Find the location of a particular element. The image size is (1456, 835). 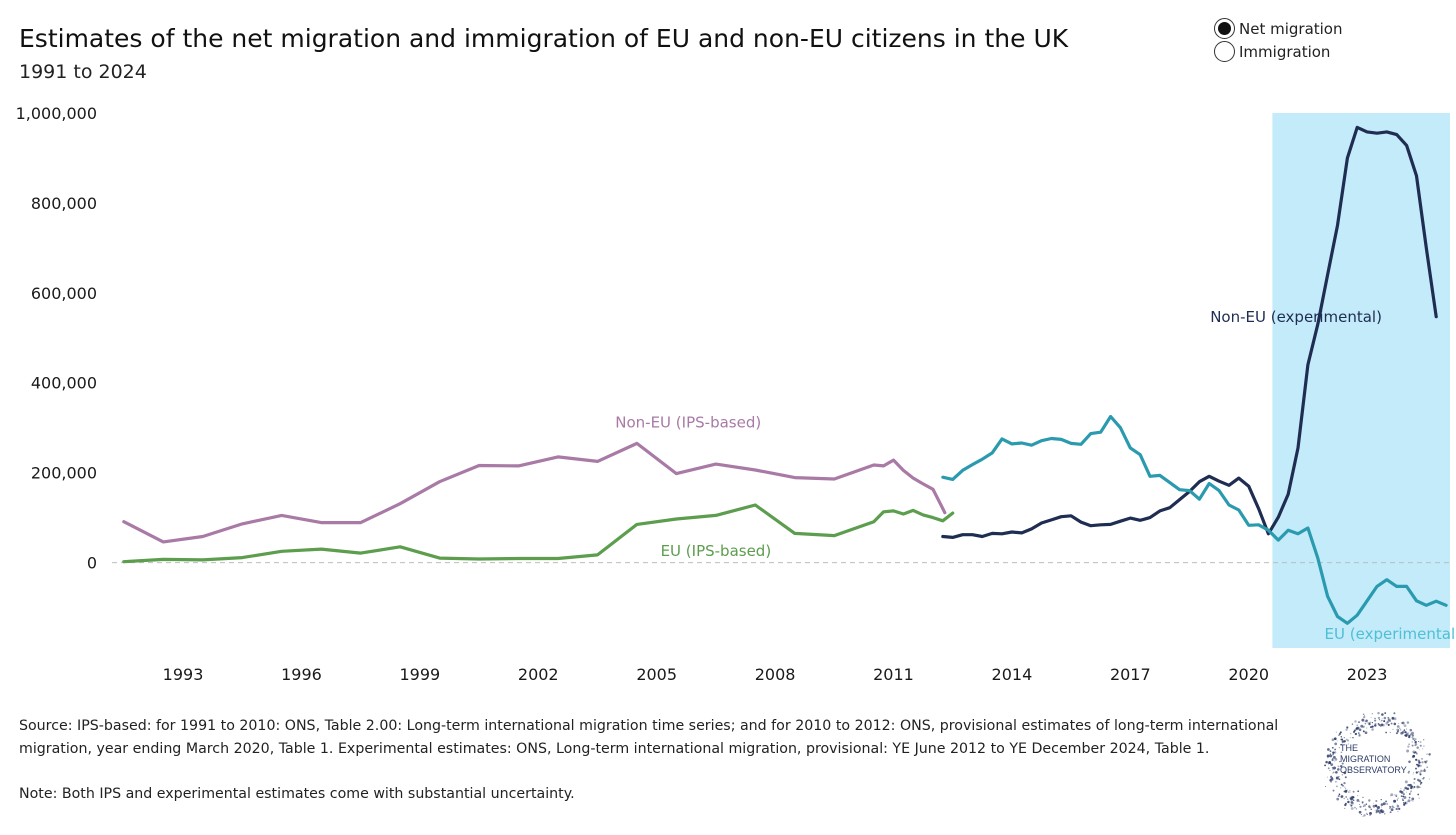

net-migration-option: Net migration is located at coordinates (1278, 28).